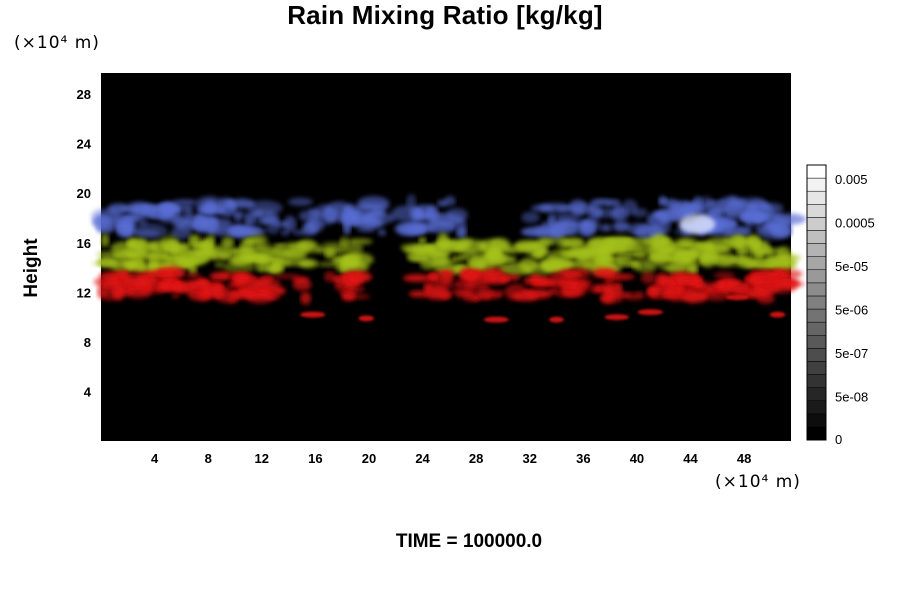  What do you see at coordinates (690, 458) in the screenshot?
I see `x-tick-label: 44` at bounding box center [690, 458].